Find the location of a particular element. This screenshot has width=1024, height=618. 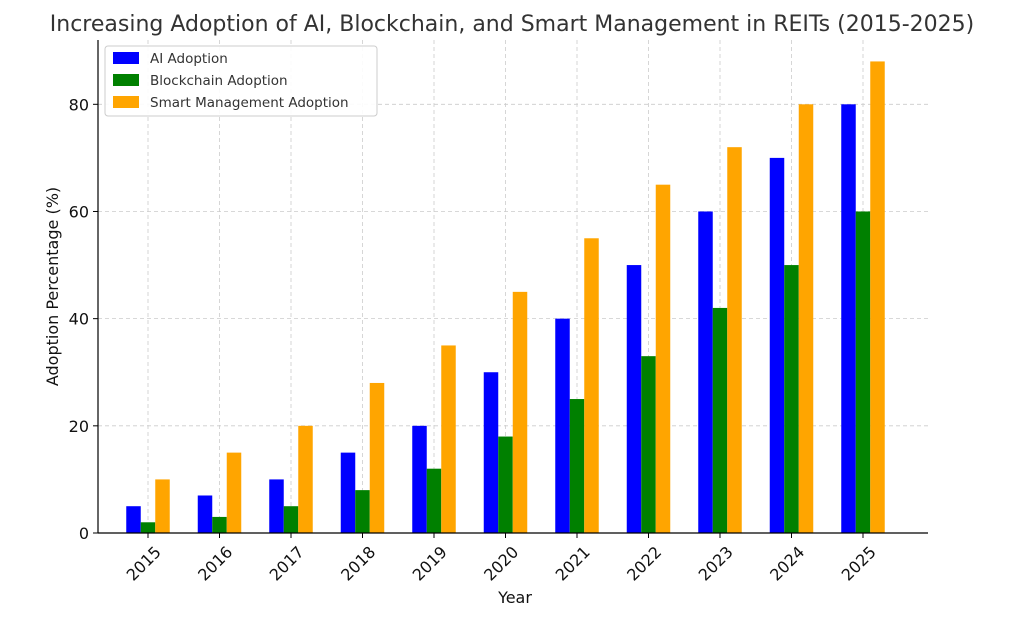

x-tick-label: 2015 is located at coordinates (144, 563).